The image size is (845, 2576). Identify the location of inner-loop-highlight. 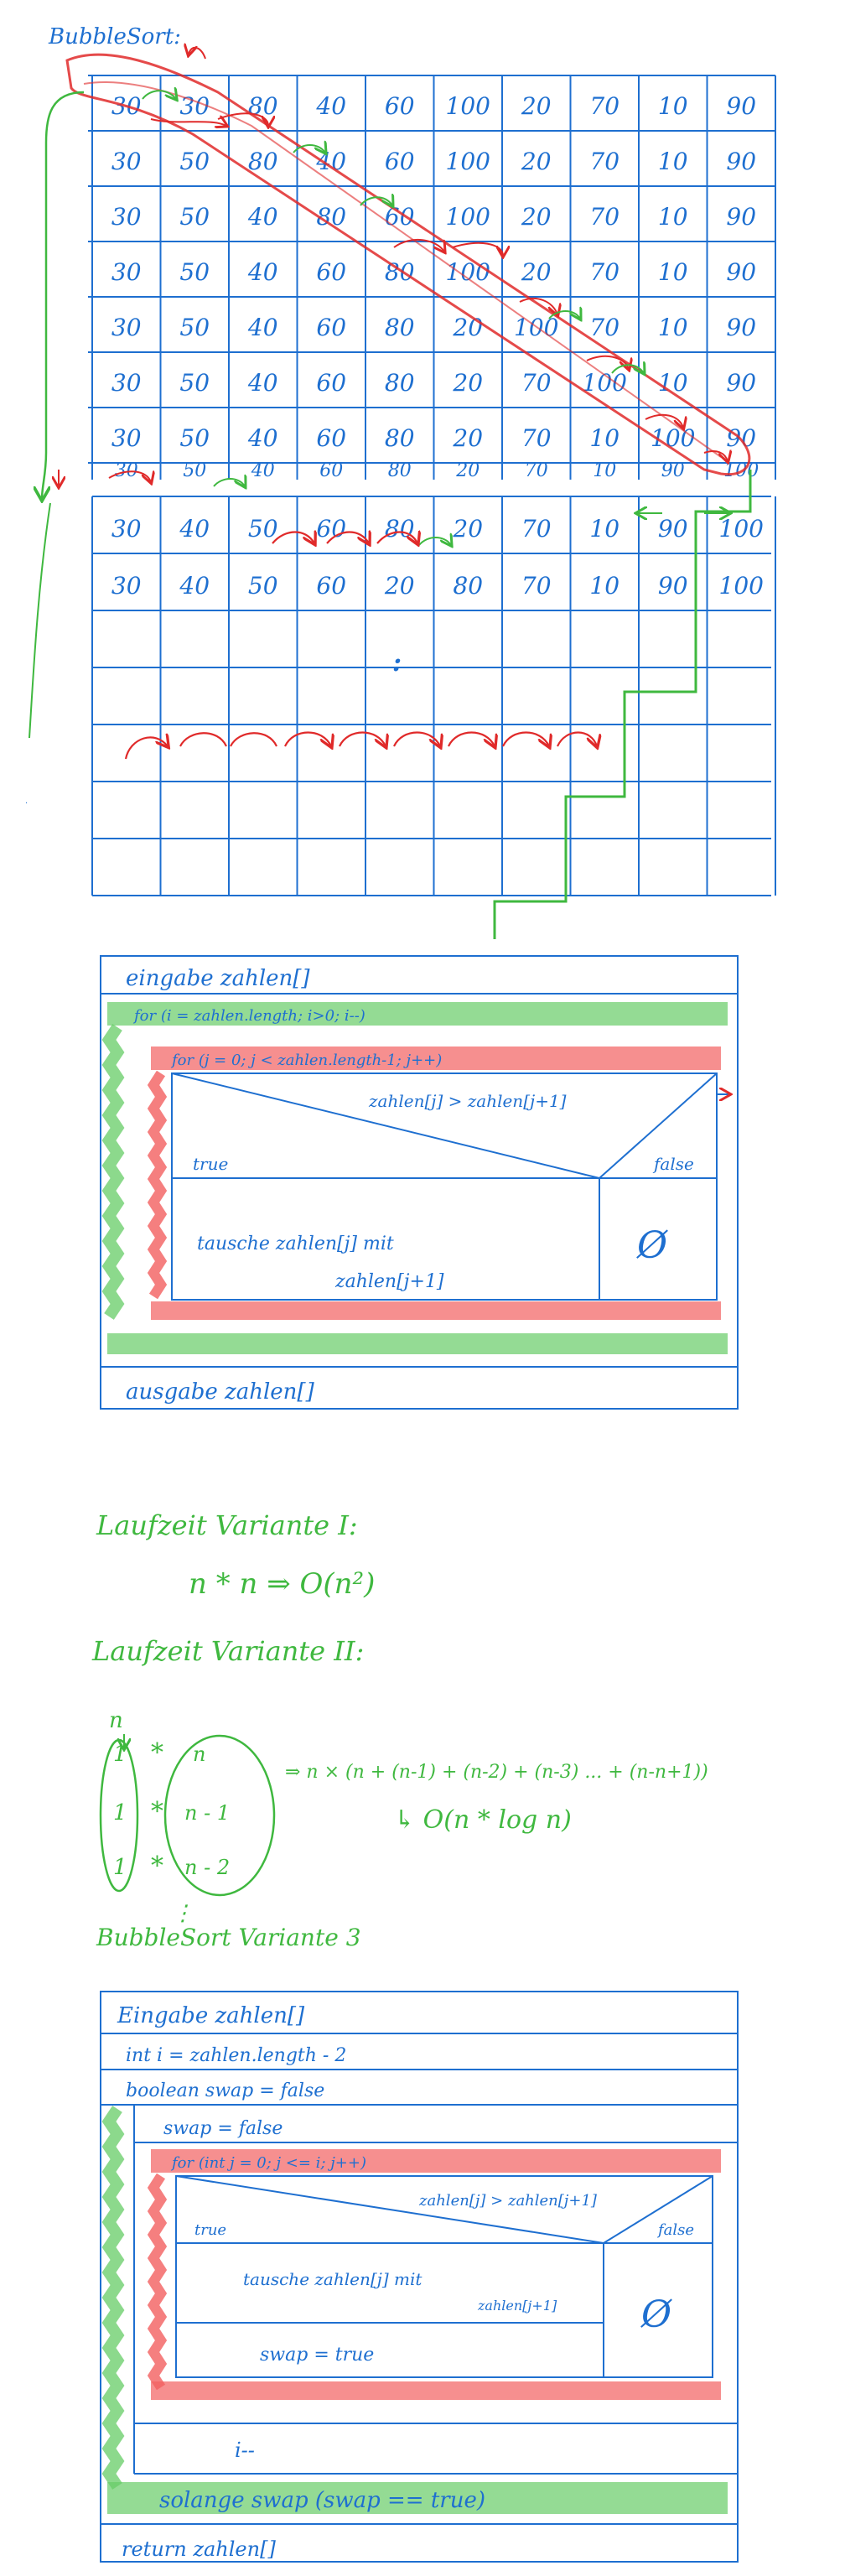
(436, 1058).